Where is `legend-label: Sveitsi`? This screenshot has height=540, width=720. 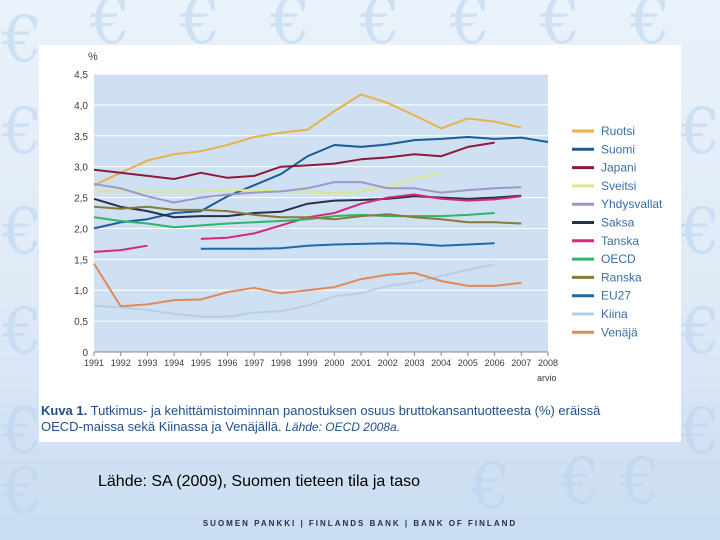 legend-label: Sveitsi is located at coordinates (618, 186).